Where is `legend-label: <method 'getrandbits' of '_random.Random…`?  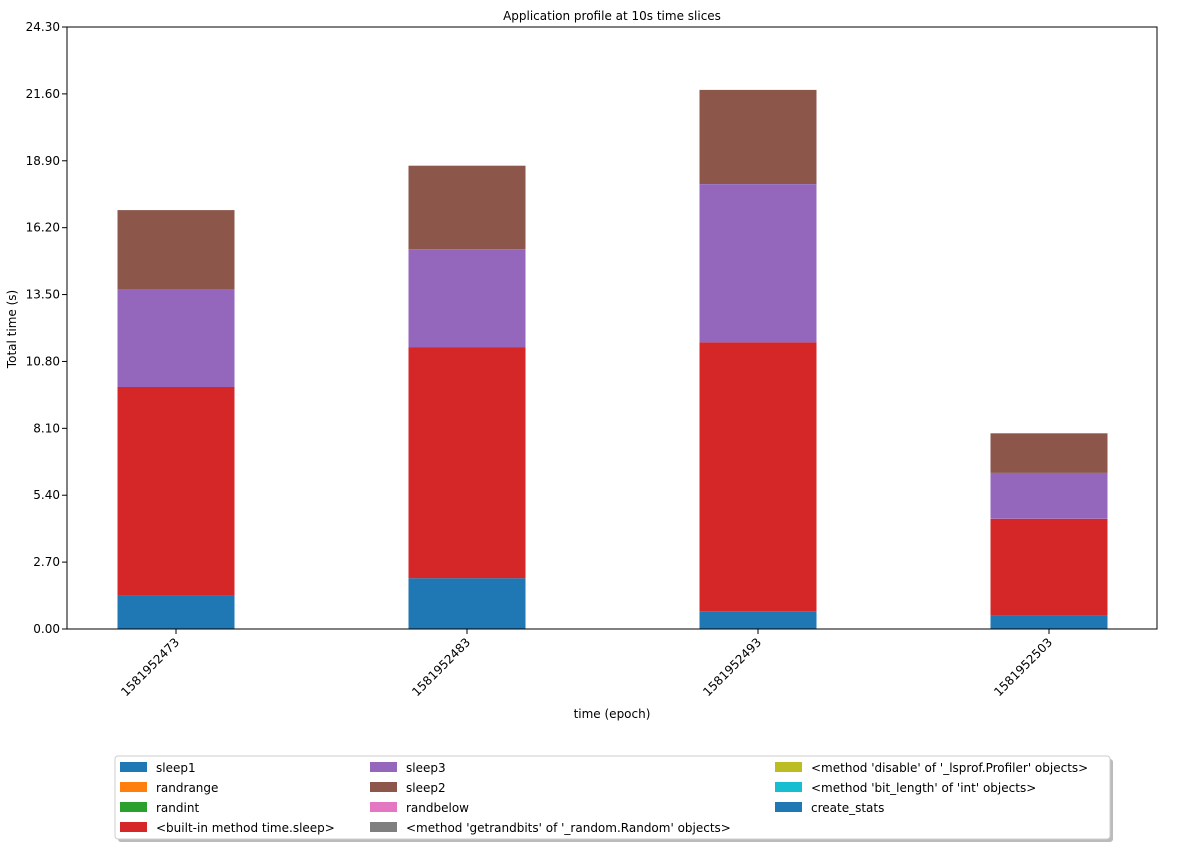
legend-label: <method 'getrandbits' of '_random.Random… is located at coordinates (568, 828).